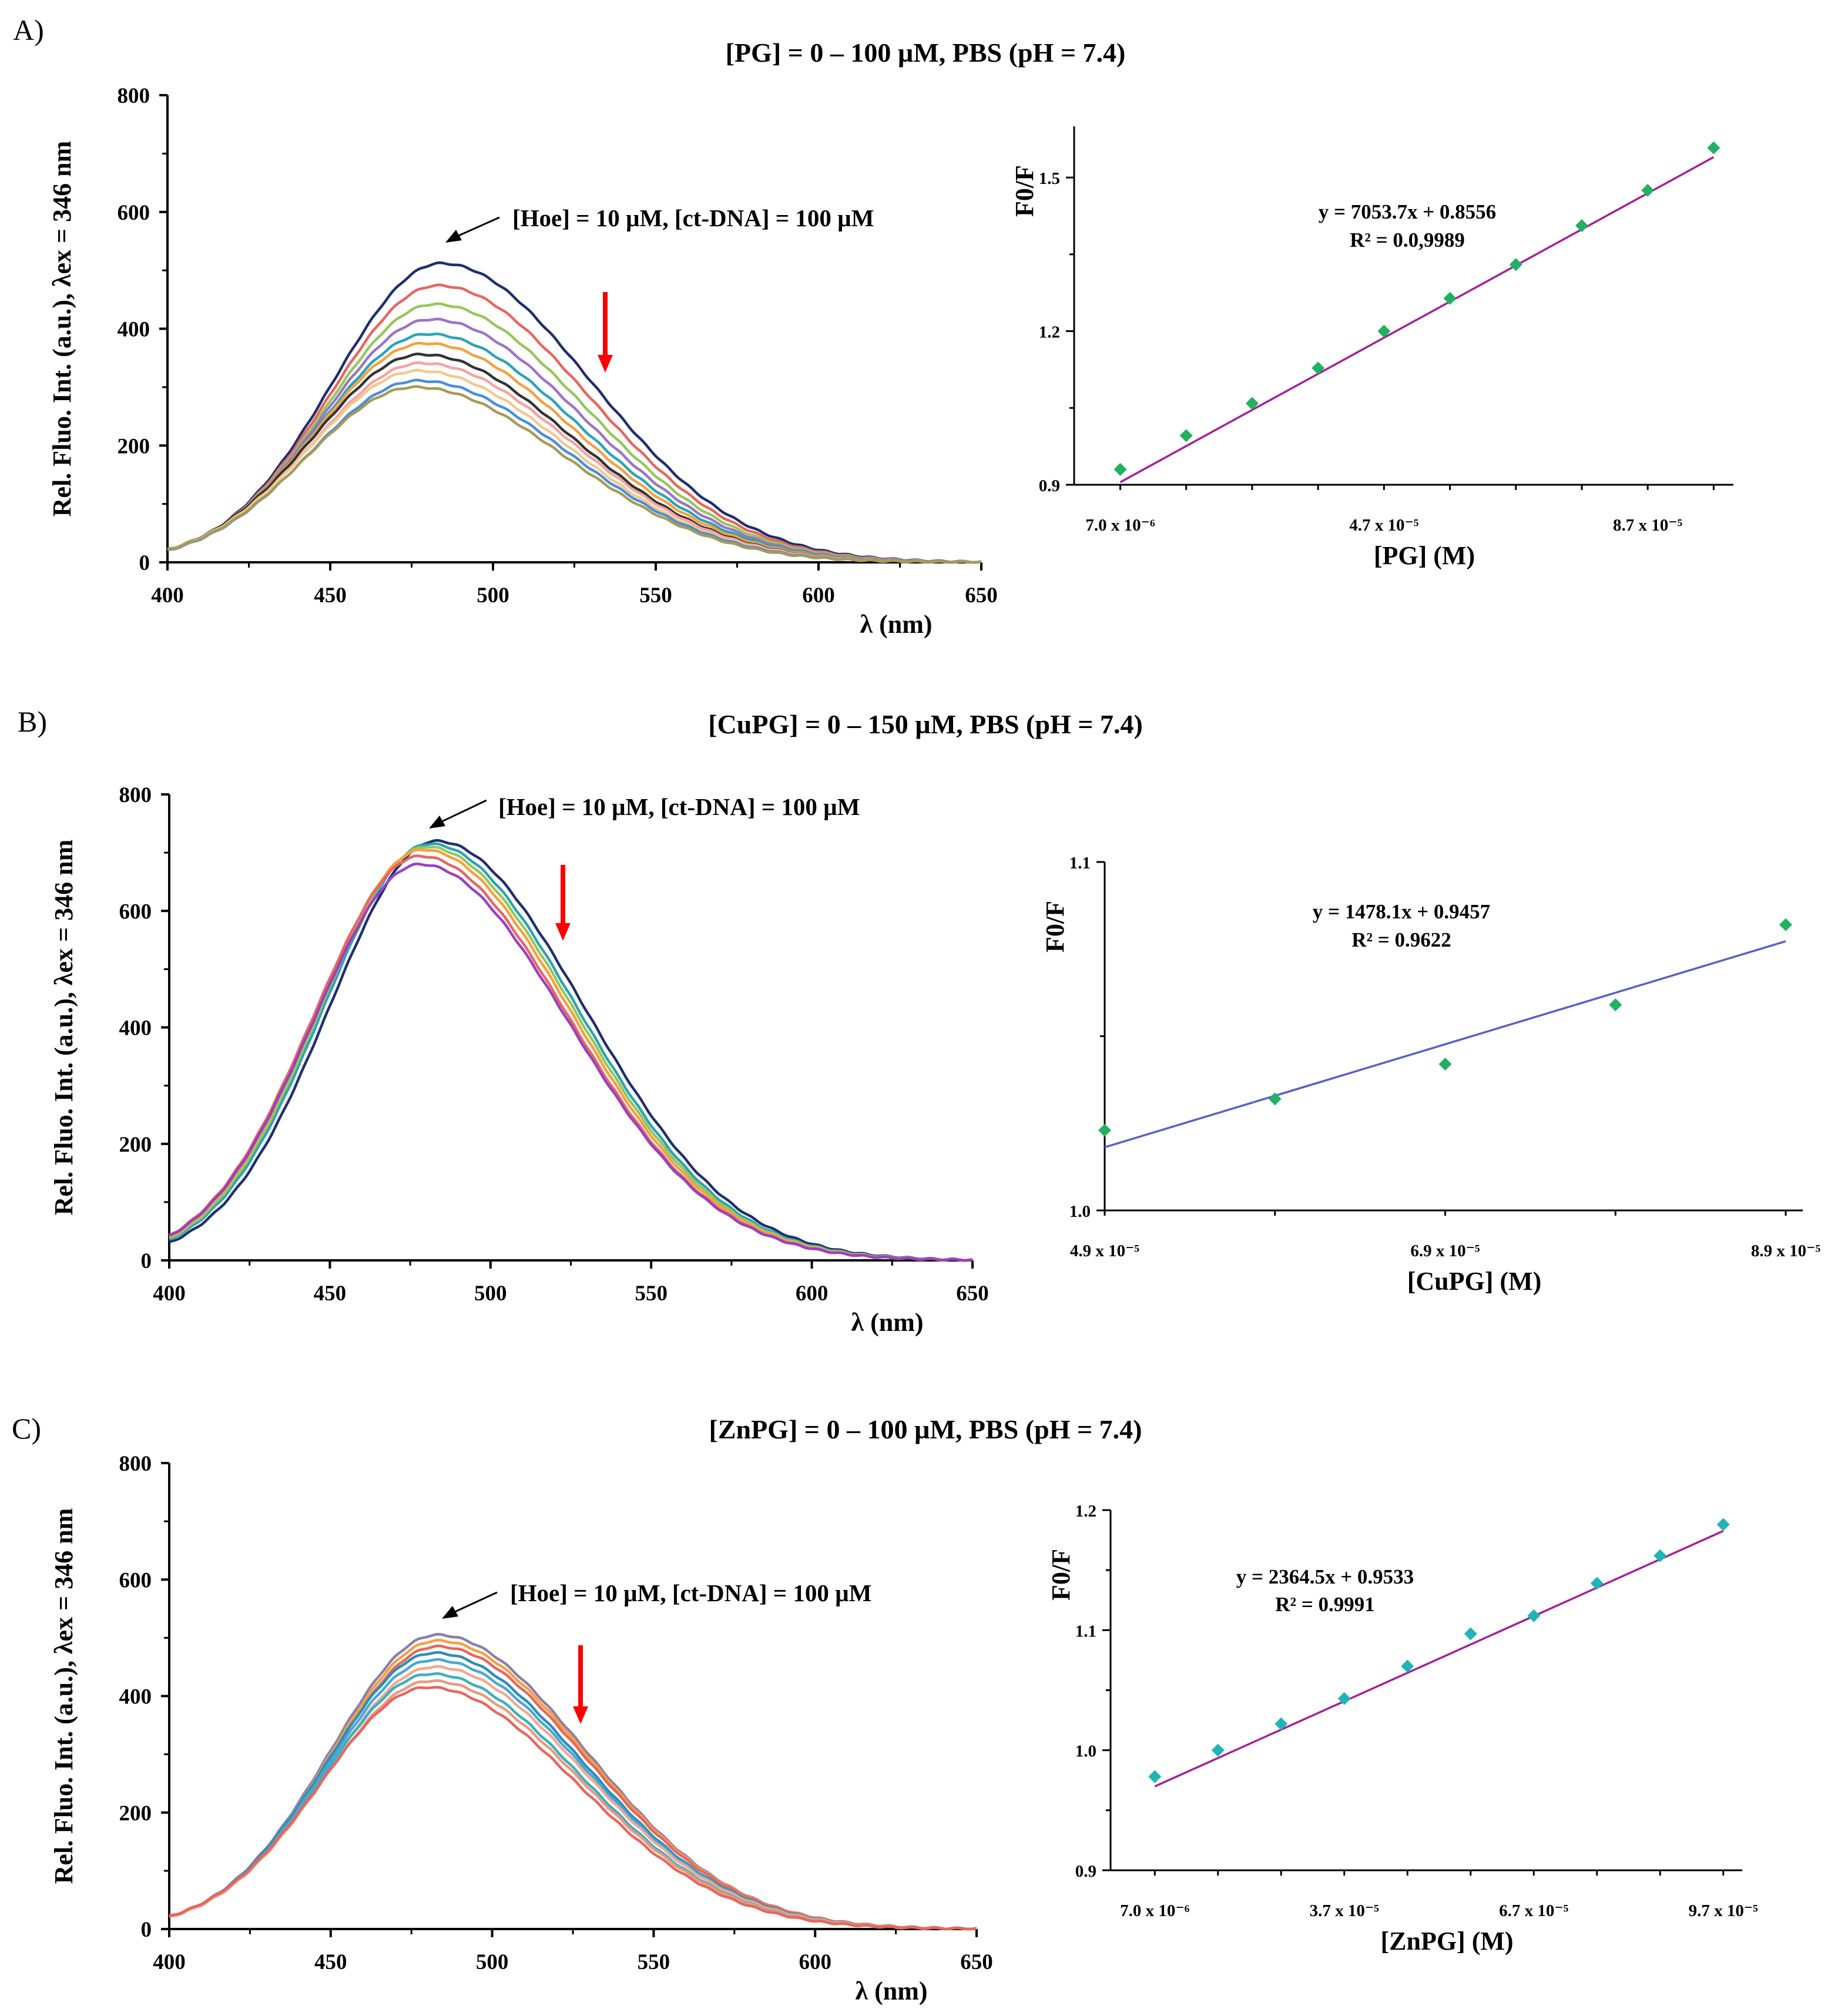 This screenshot has height=2016, width=1848. I want to click on panel-label-b: B), so click(32, 721).